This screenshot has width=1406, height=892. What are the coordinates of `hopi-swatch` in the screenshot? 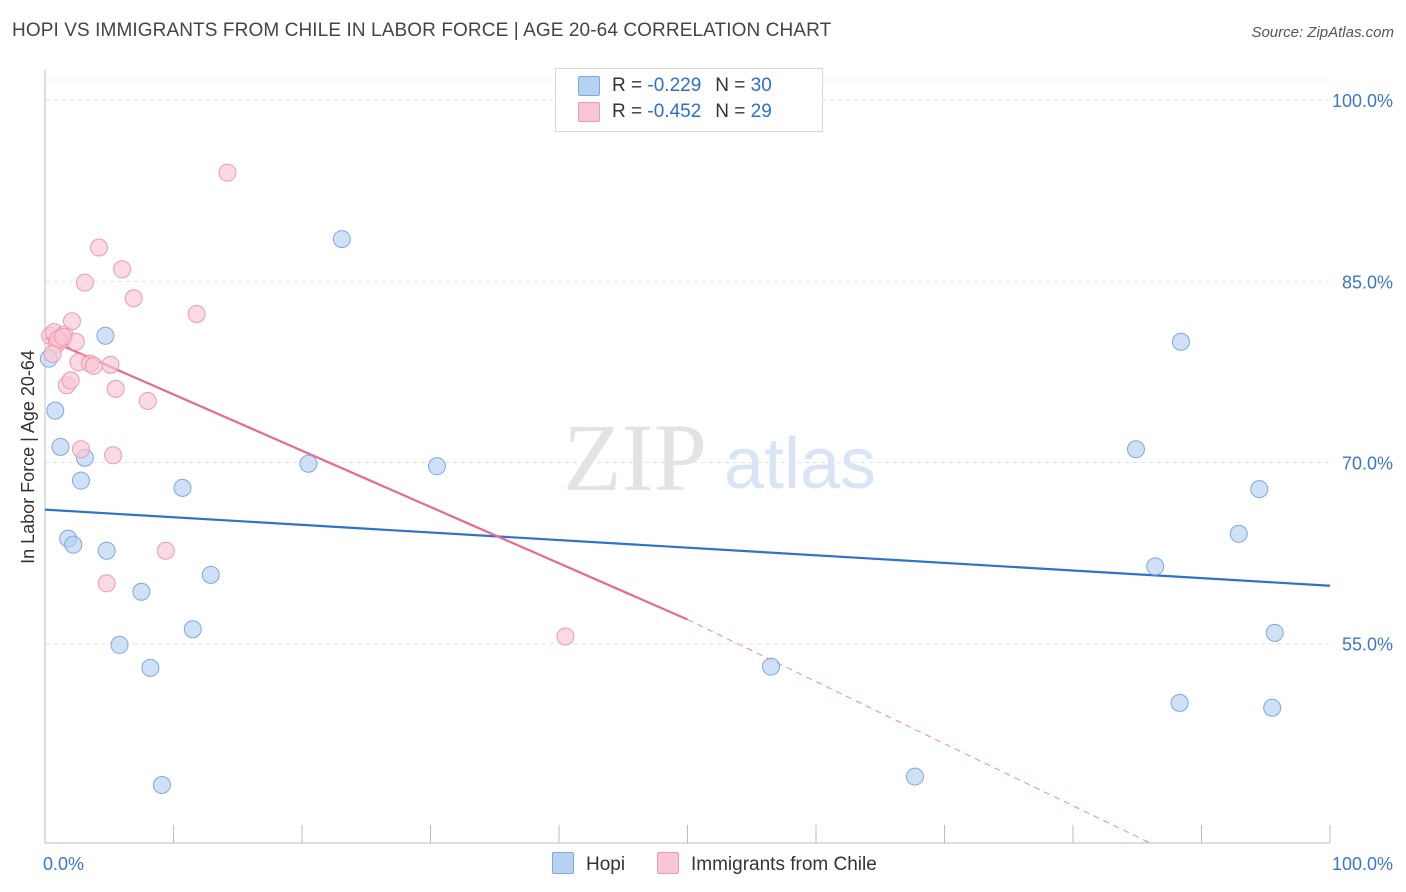 It's located at (589, 85).